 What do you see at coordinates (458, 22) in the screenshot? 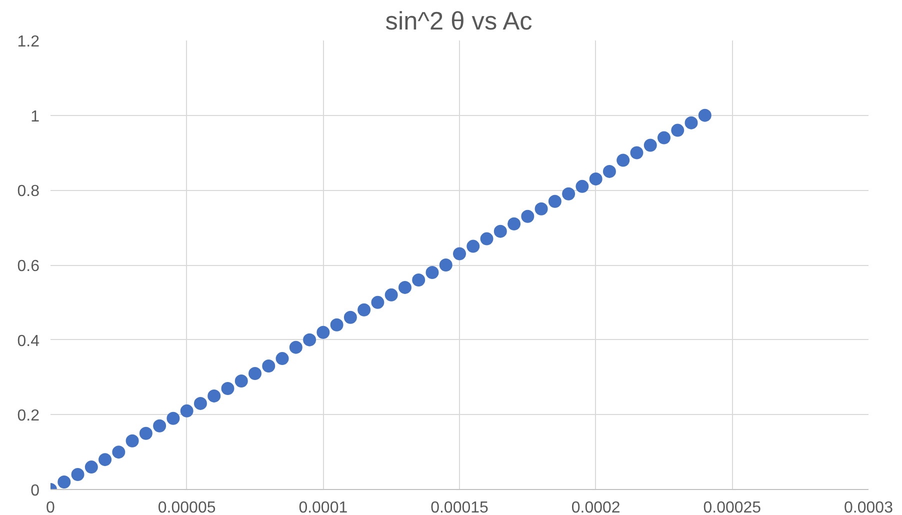
I see `chart-title: sin^2 θ vs Ac` at bounding box center [458, 22].